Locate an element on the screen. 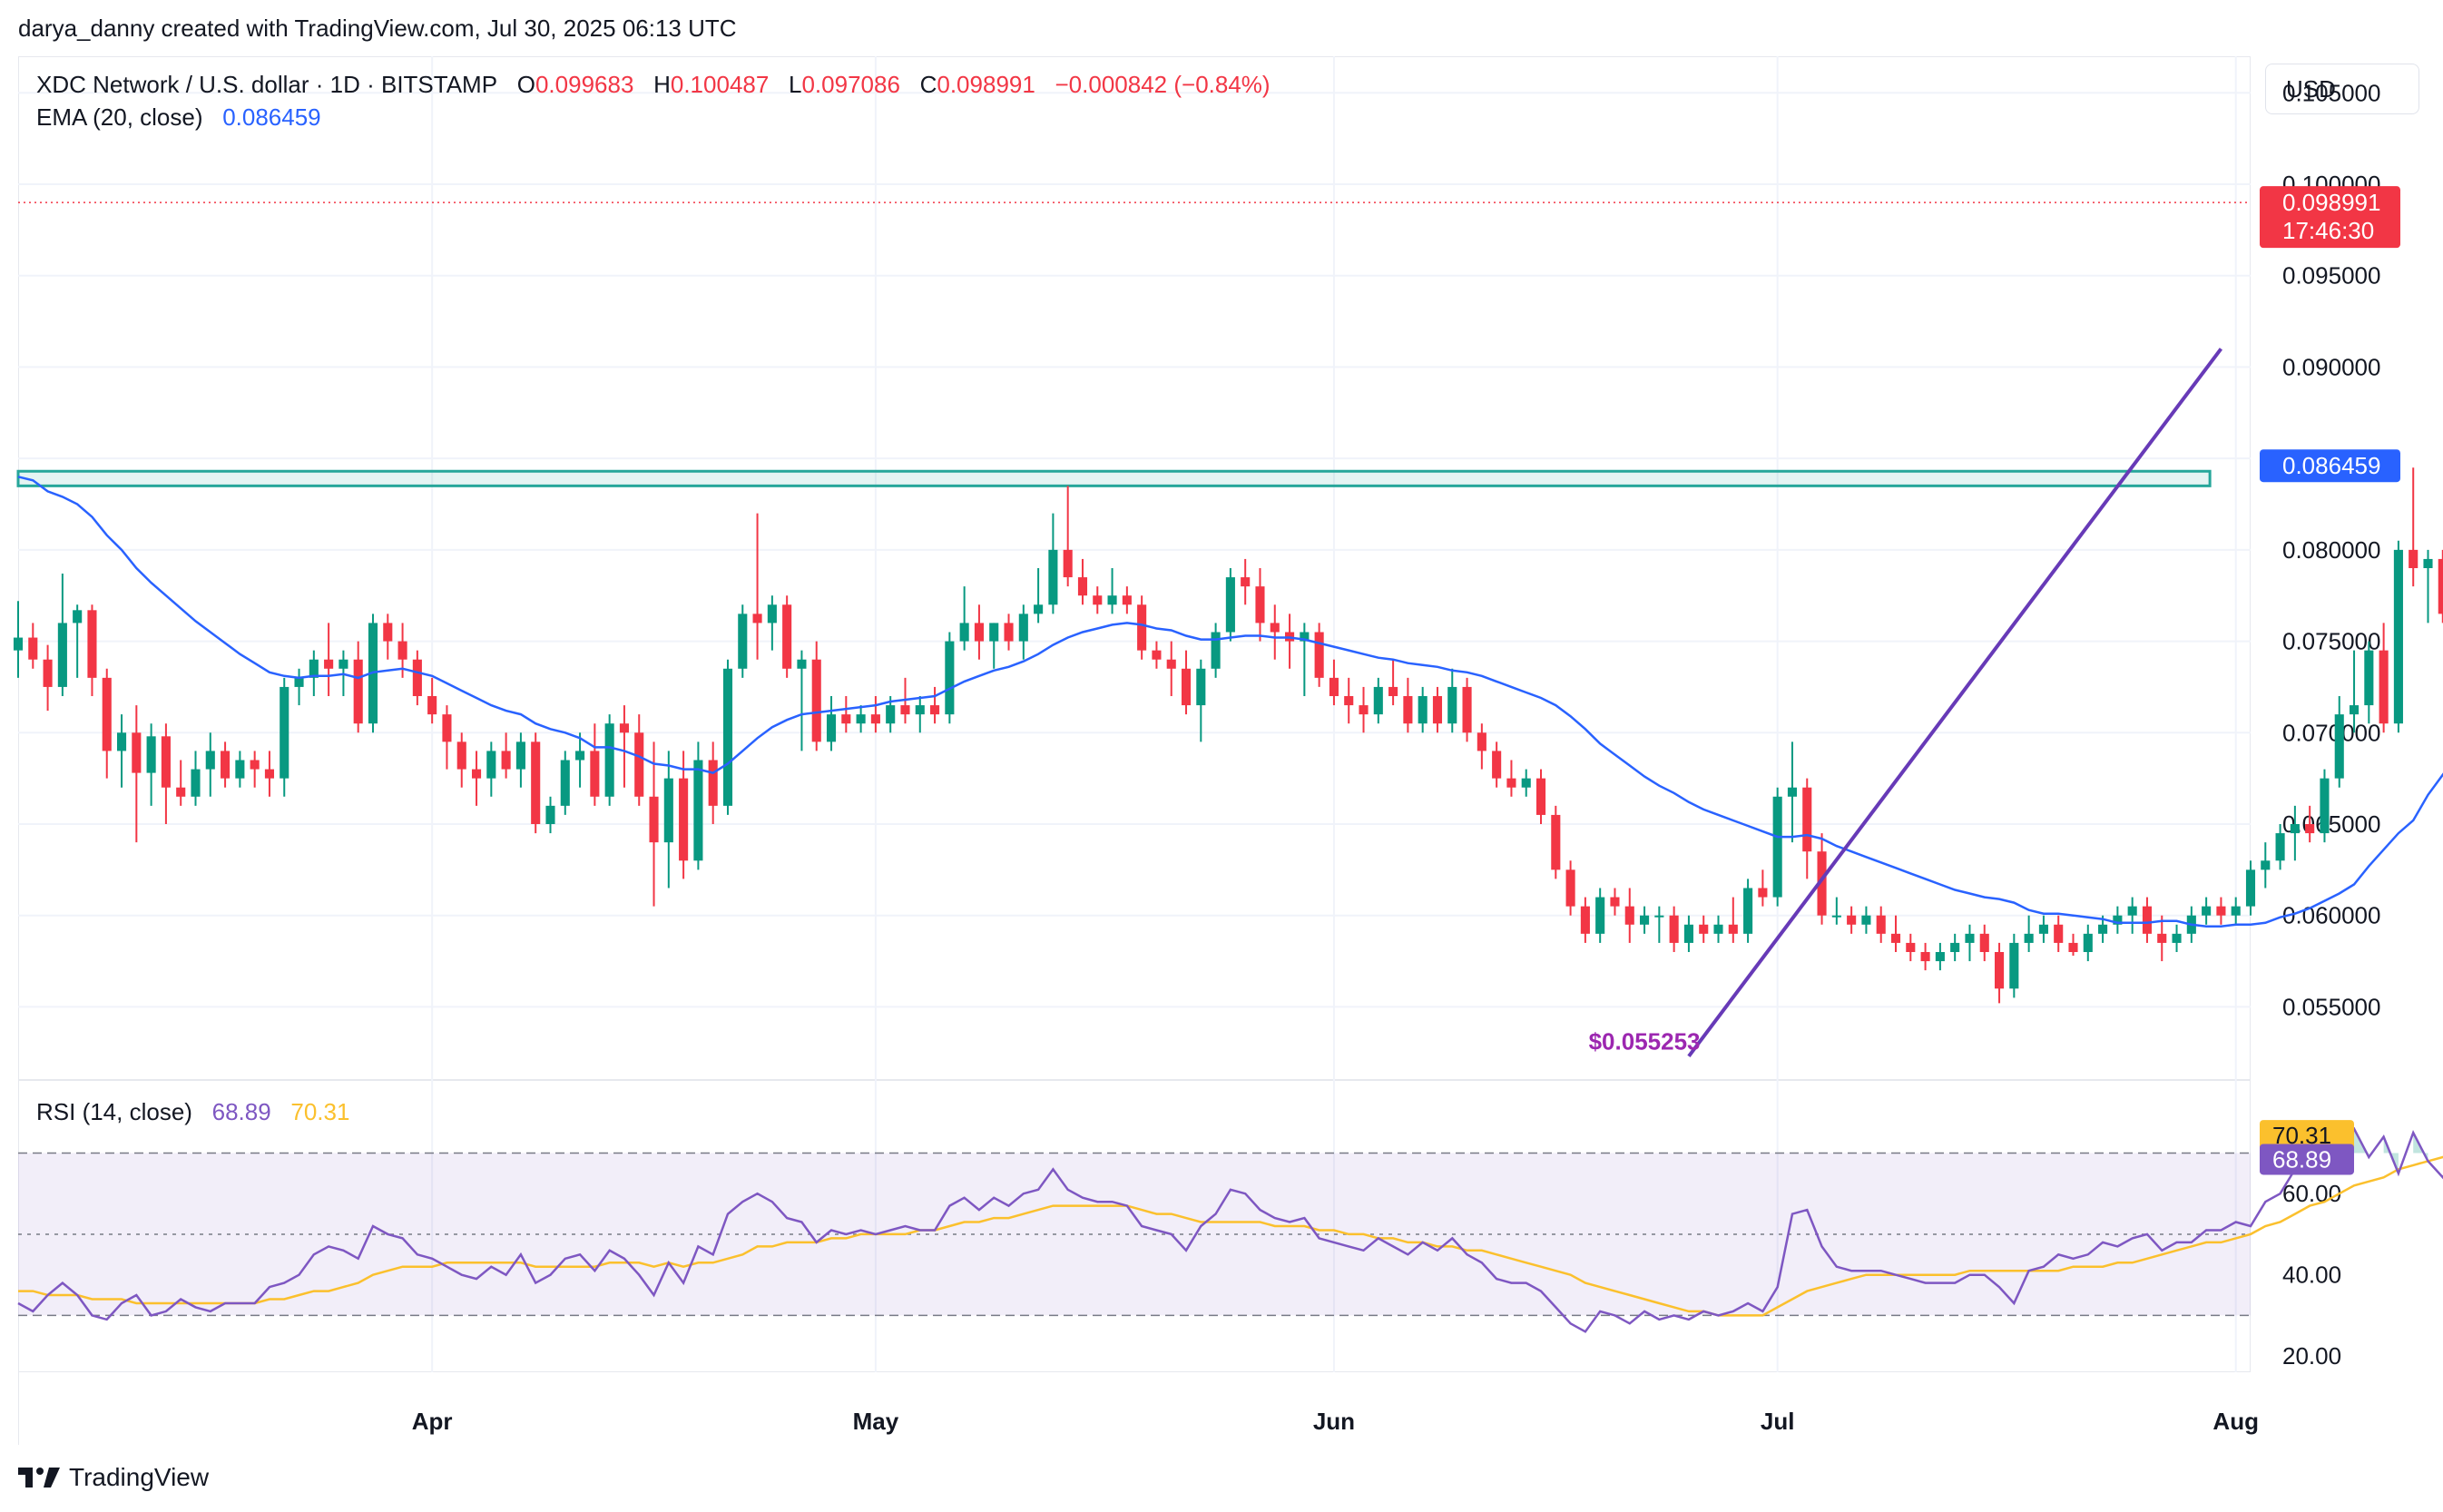  time-tick-label: Aug is located at coordinates (2235, 1421).